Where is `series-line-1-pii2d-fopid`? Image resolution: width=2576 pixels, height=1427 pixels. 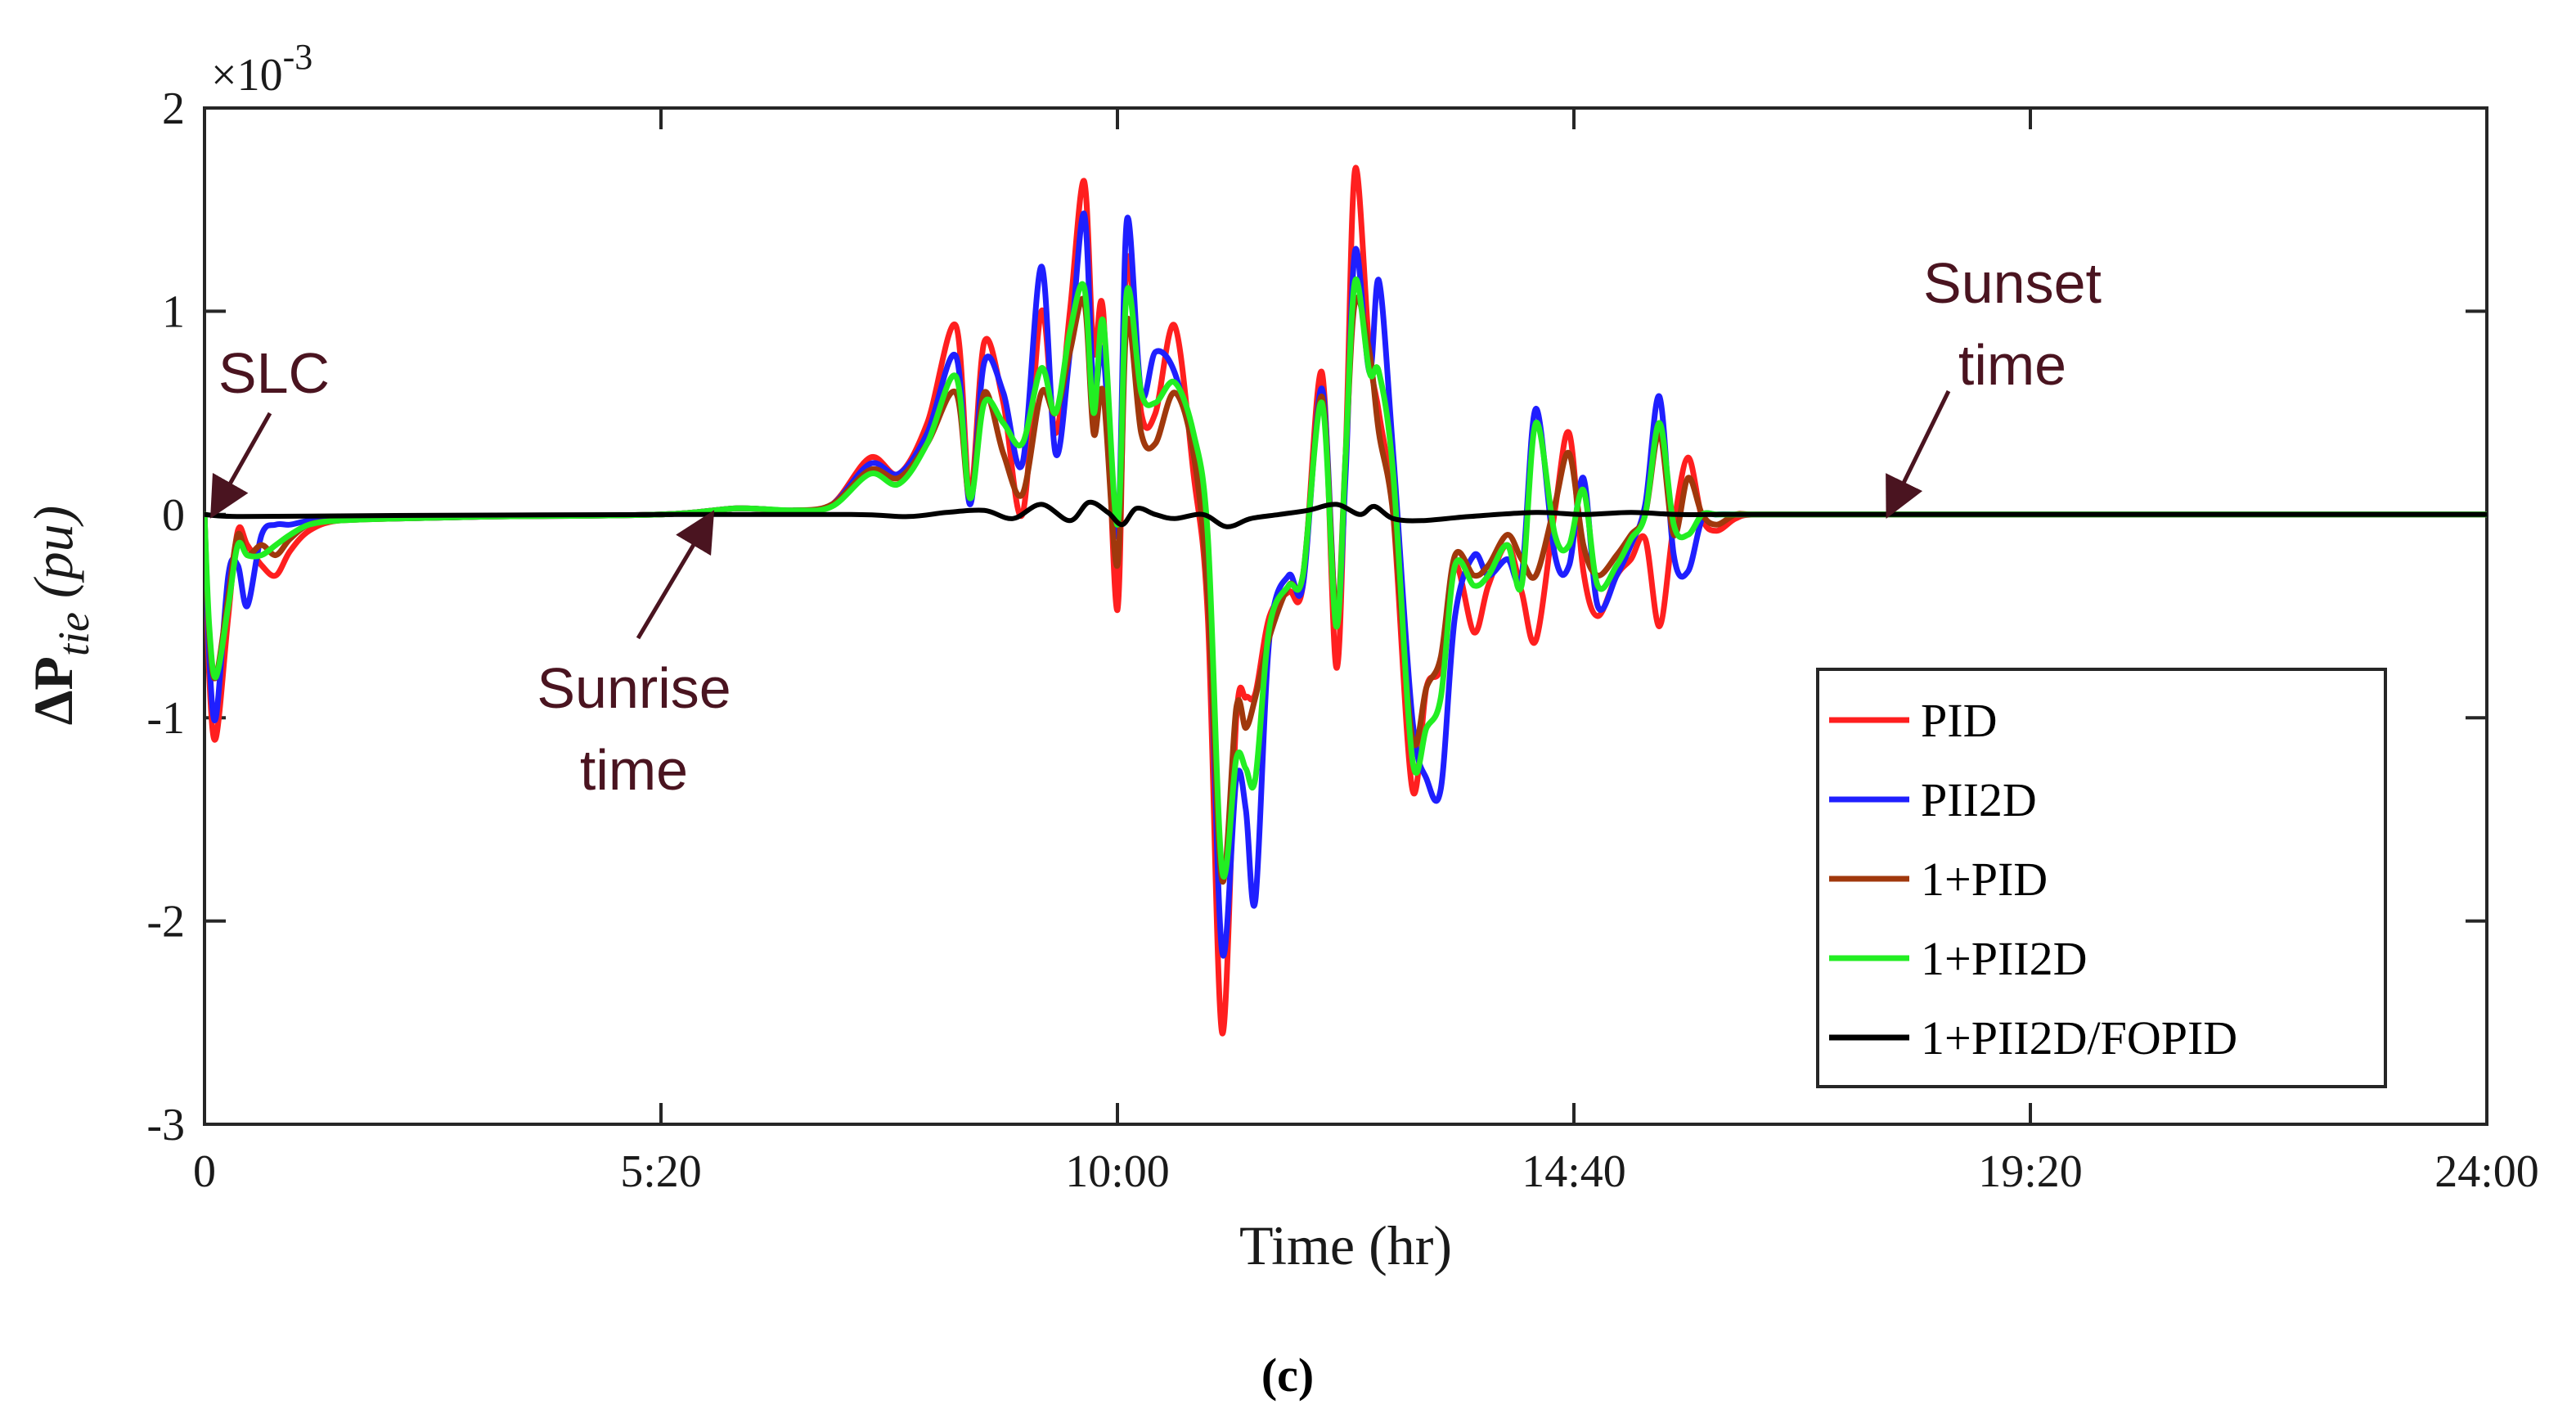 series-line-1-pii2d-fopid is located at coordinates (1346, 514).